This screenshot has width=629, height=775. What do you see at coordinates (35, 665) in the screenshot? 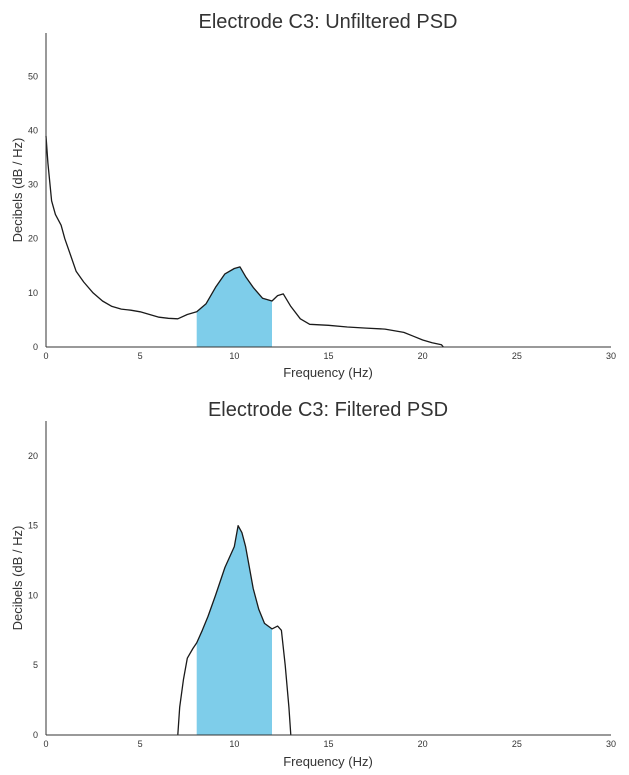
I see `y-tick-label: 5` at bounding box center [35, 665].